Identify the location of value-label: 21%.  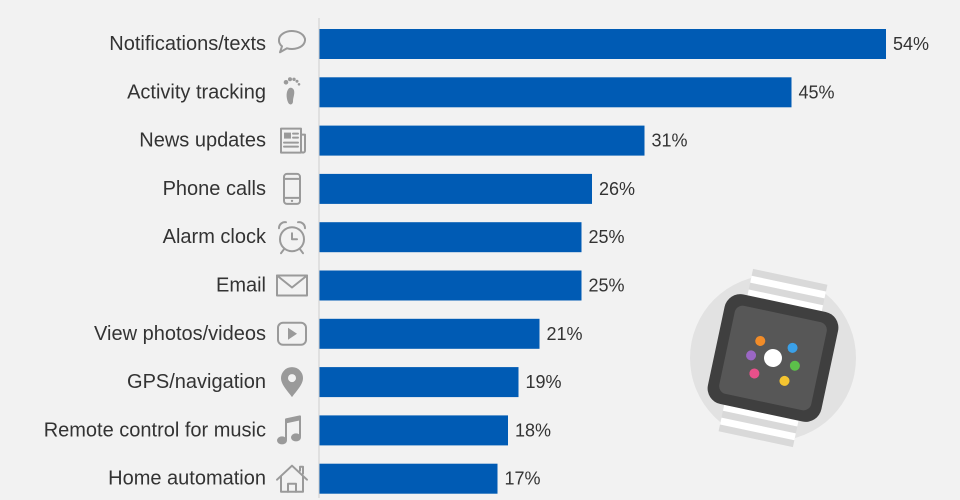
(565, 334).